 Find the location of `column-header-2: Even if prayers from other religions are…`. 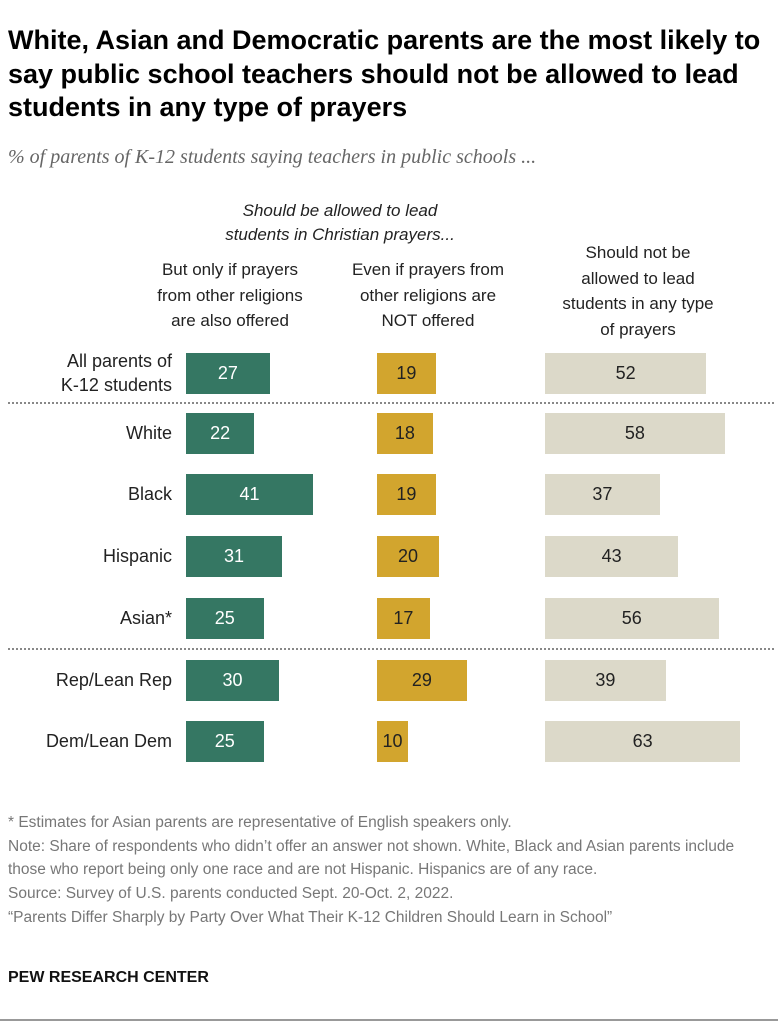

column-header-2: Even if prayers from other religions are… is located at coordinates (428, 295).